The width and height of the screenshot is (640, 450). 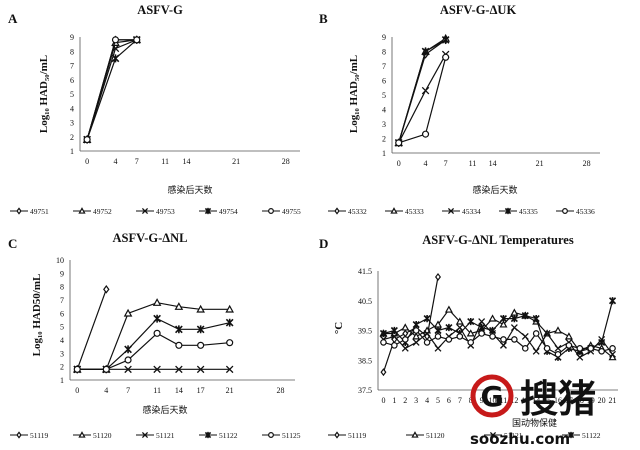 What do you see at coordinates (575, 211) in the screenshot?
I see `legend-entry: 45336` at bounding box center [575, 211].